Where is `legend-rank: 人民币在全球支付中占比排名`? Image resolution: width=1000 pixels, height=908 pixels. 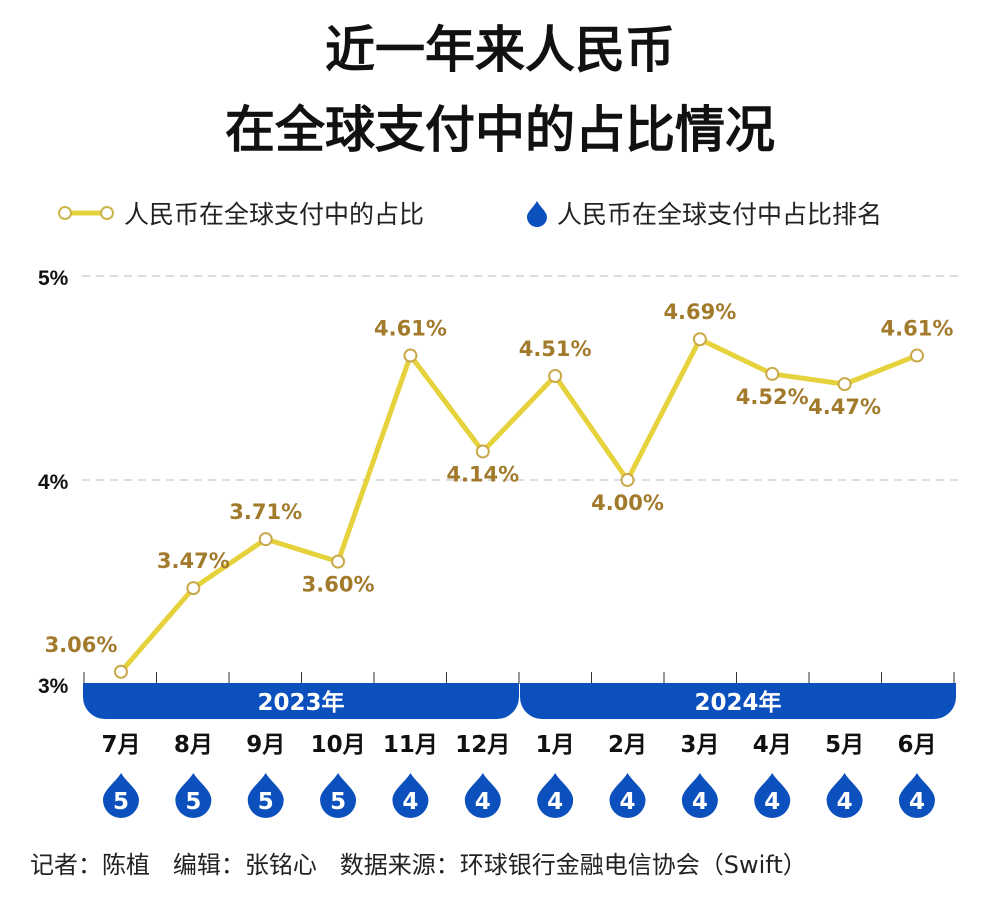
legend-rank: 人民币在全球支付中占比排名 is located at coordinates (703, 213).